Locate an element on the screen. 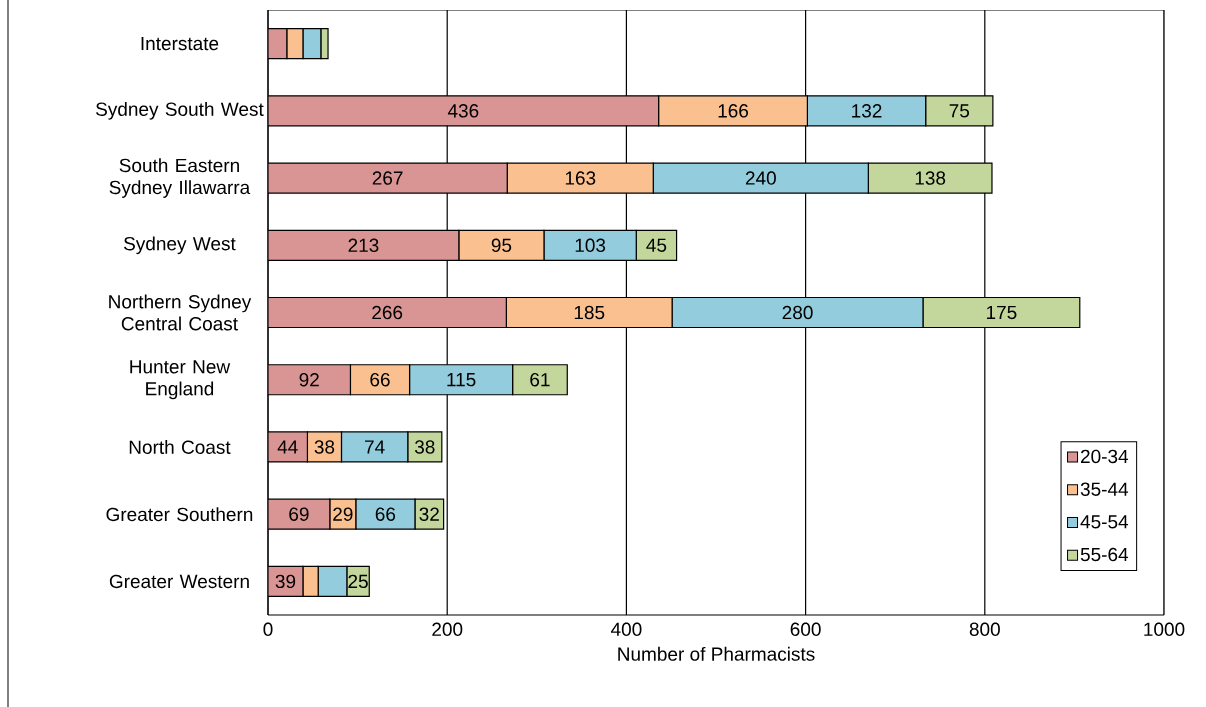 The image size is (1206, 707). data-label: 92 is located at coordinates (309, 380).